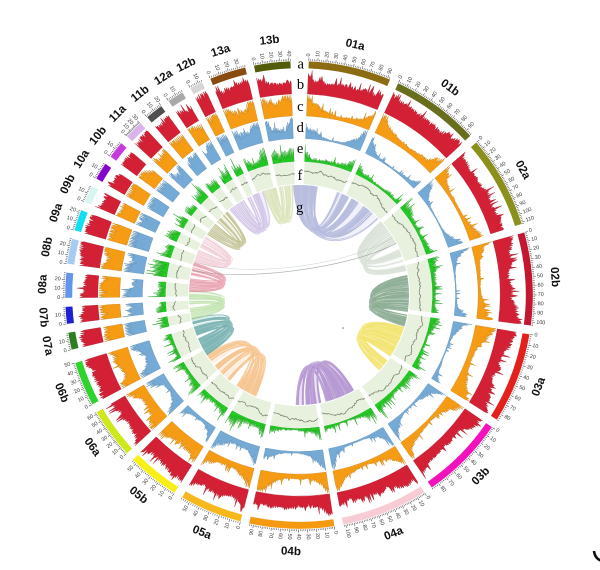  I want to click on svg-text: 13b, so click(269, 40).